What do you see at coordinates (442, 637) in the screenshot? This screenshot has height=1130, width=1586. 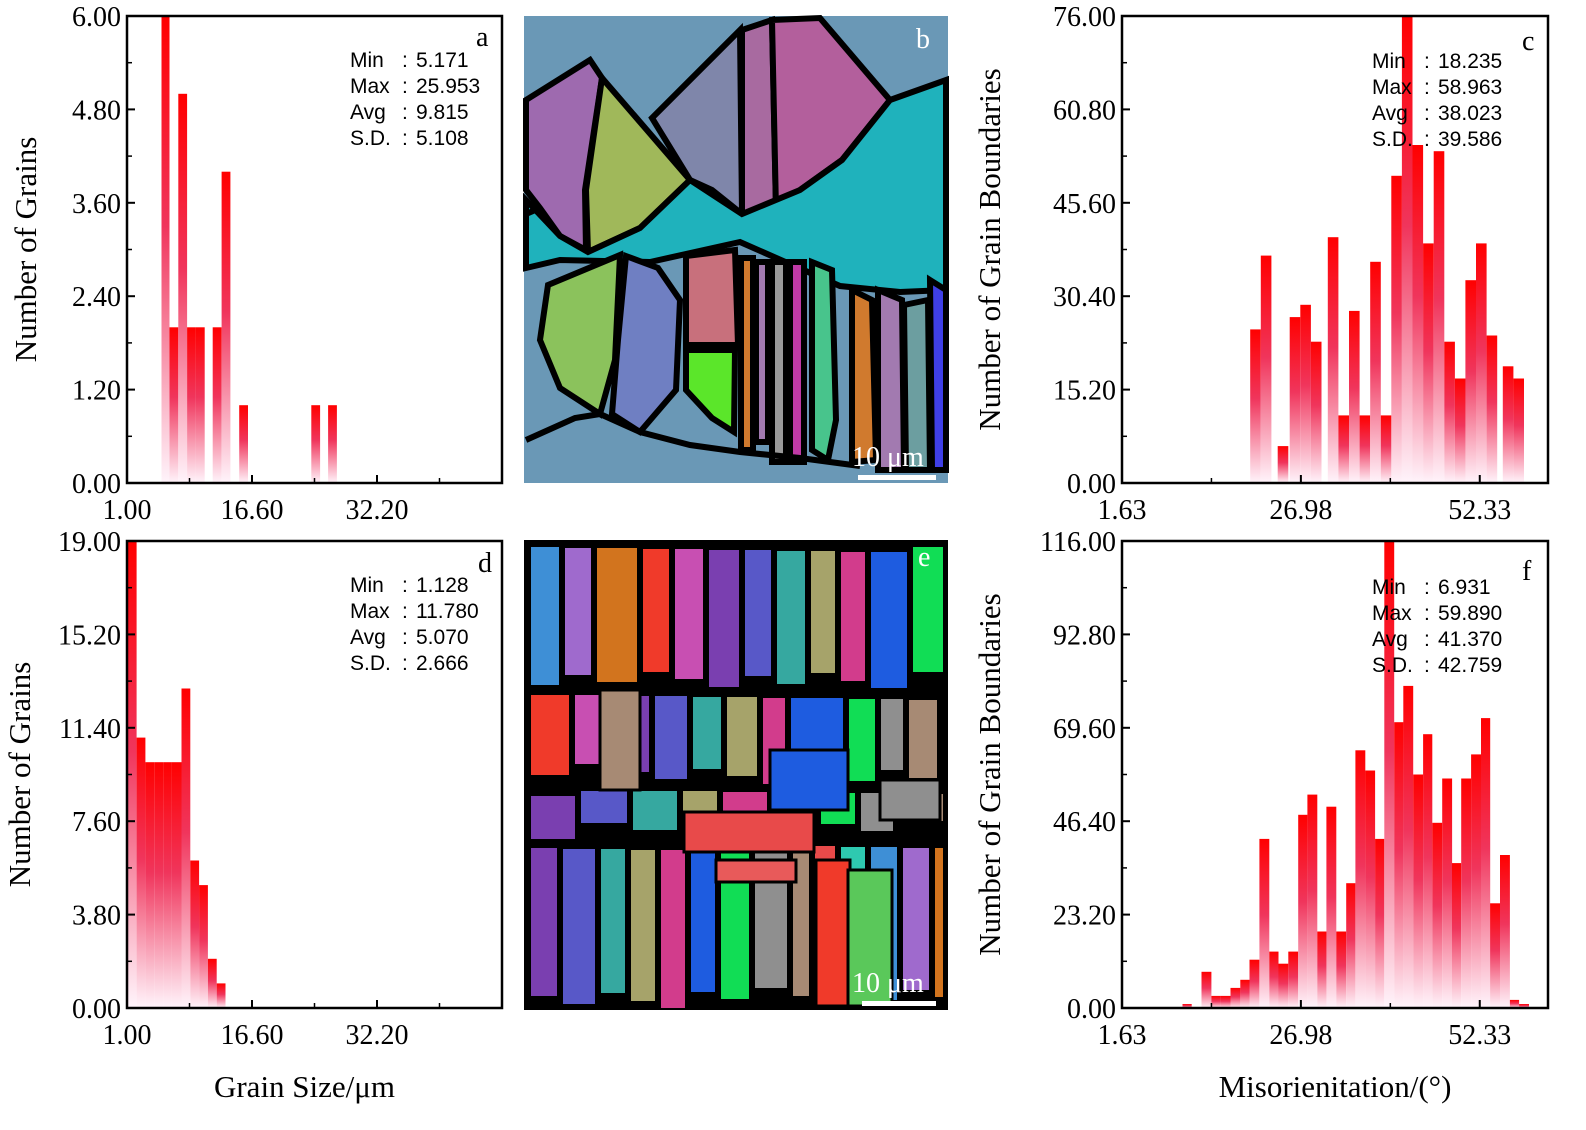 I see `stat-value: 5.070` at bounding box center [442, 637].